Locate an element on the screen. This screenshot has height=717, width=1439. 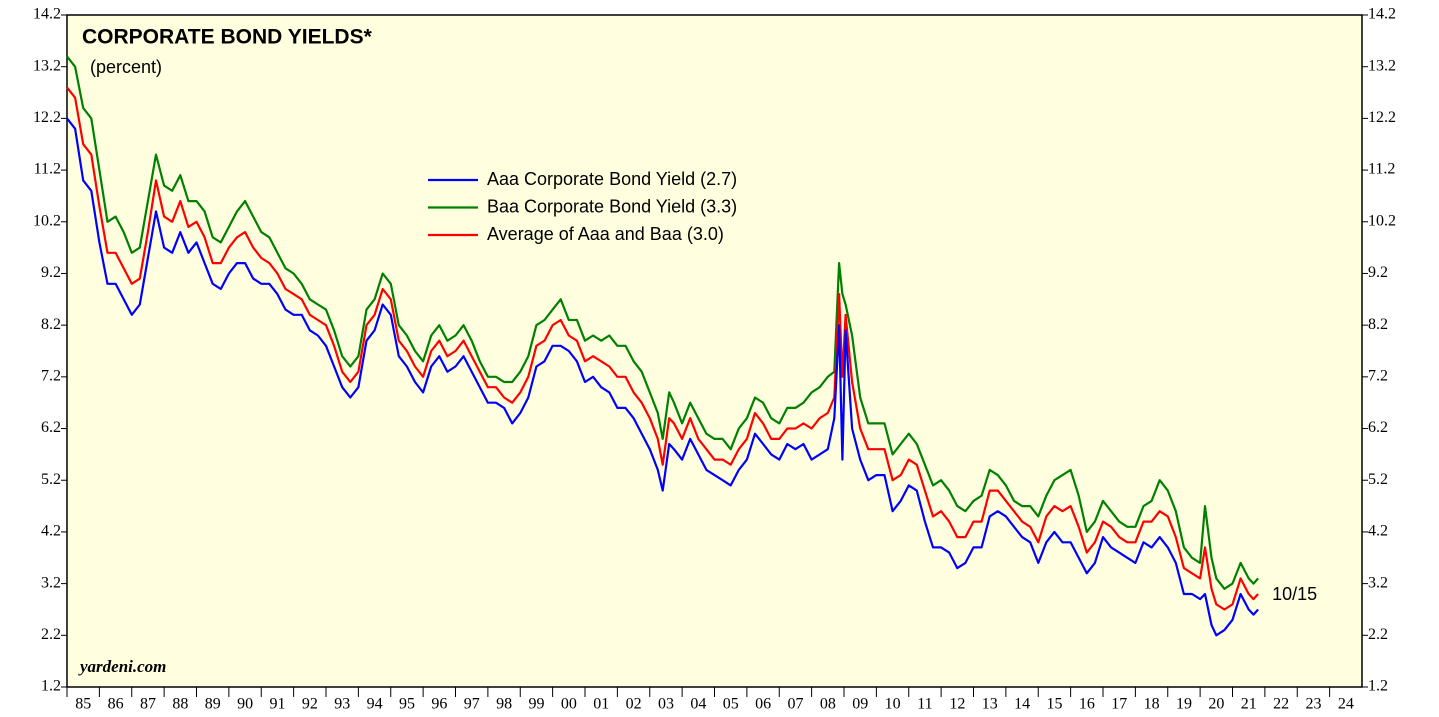
y-tick-label: 9.2 is located at coordinates (51, 272).